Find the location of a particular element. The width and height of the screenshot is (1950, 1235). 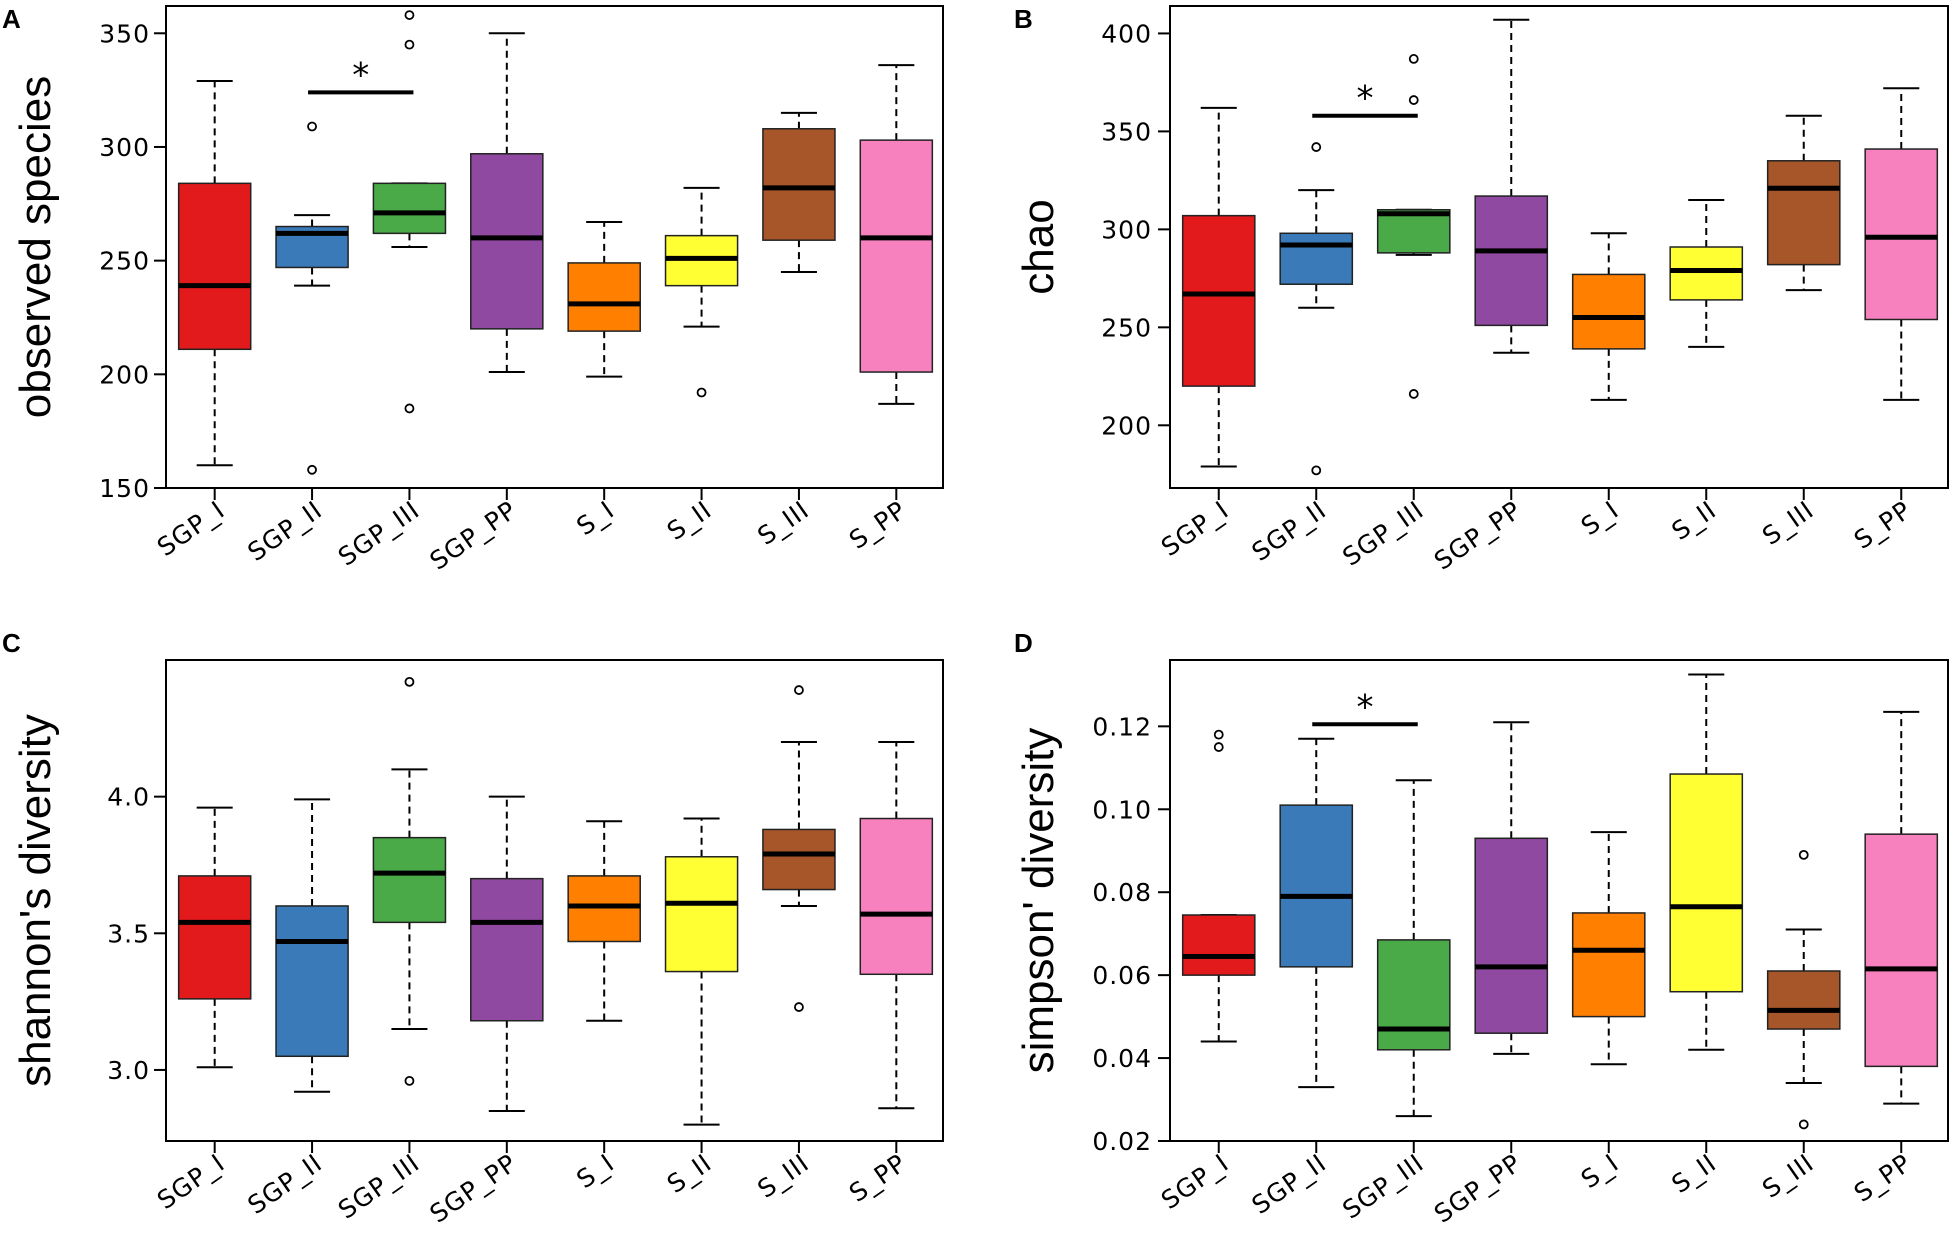

y-tick-label: 0.02 is located at coordinates (1122, 1141).